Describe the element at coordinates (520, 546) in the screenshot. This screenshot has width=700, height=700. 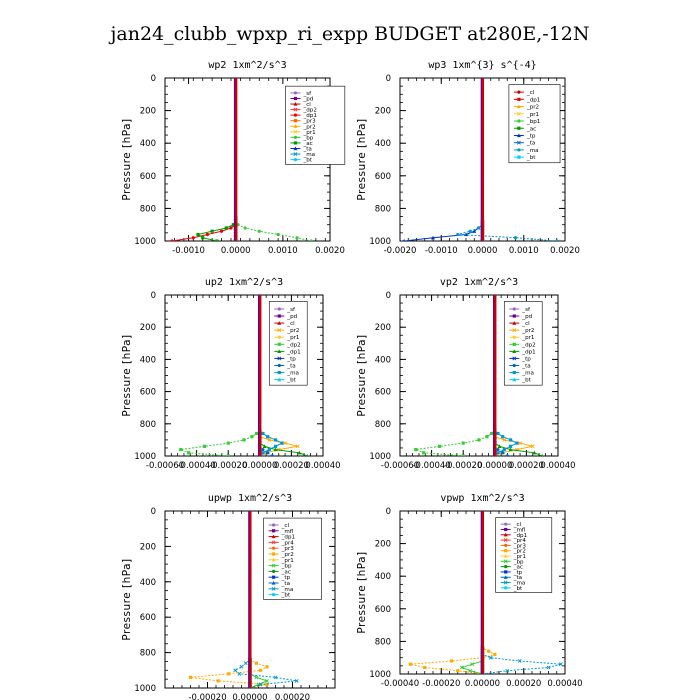
I see `legend-label: _pr3` at that location.